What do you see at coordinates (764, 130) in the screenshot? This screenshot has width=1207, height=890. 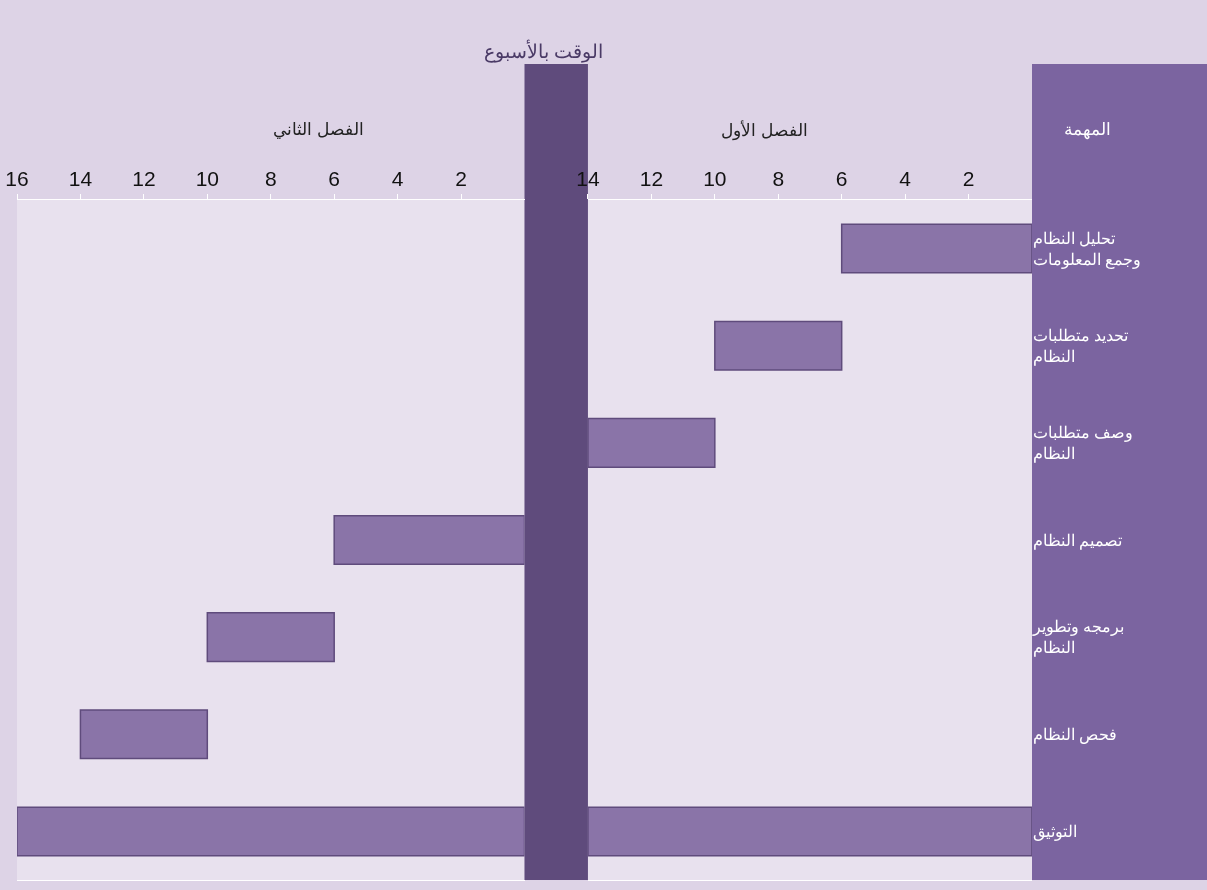 I see `text: الفصل الأول` at bounding box center [764, 130].